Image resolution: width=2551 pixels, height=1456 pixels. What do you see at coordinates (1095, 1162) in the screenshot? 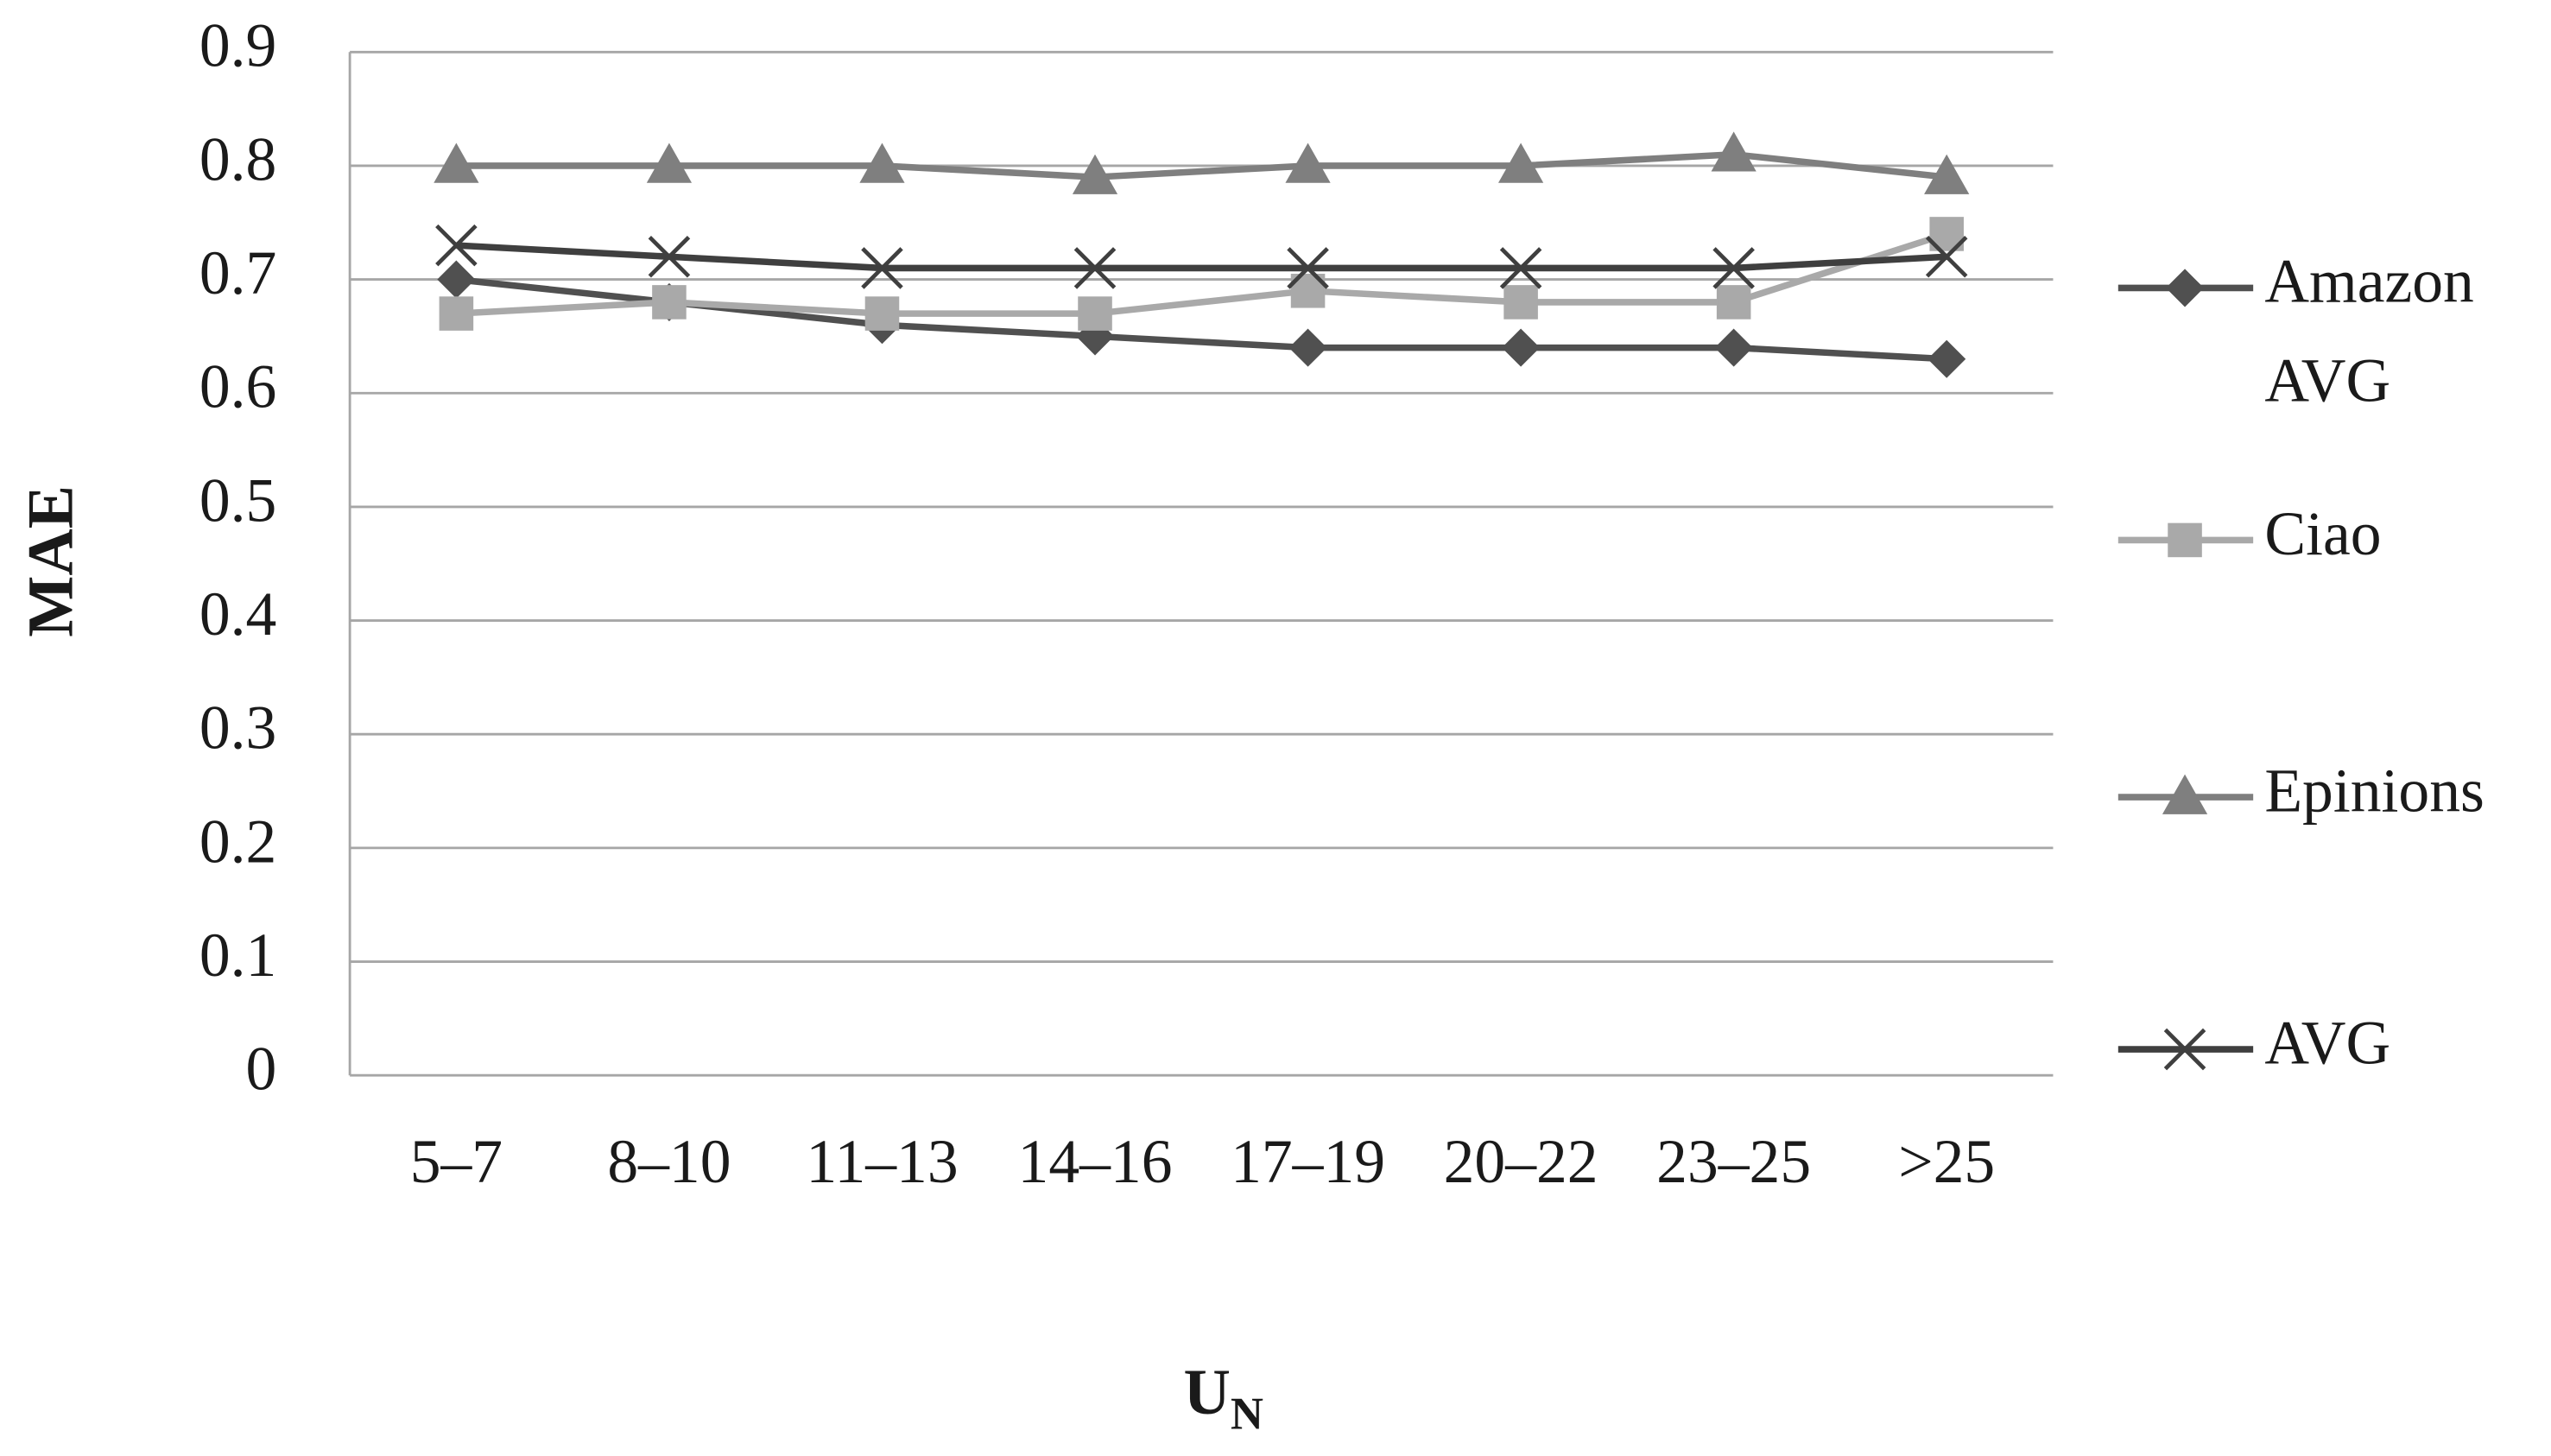
I see `x-tick-label: 14–16` at bounding box center [1095, 1162].